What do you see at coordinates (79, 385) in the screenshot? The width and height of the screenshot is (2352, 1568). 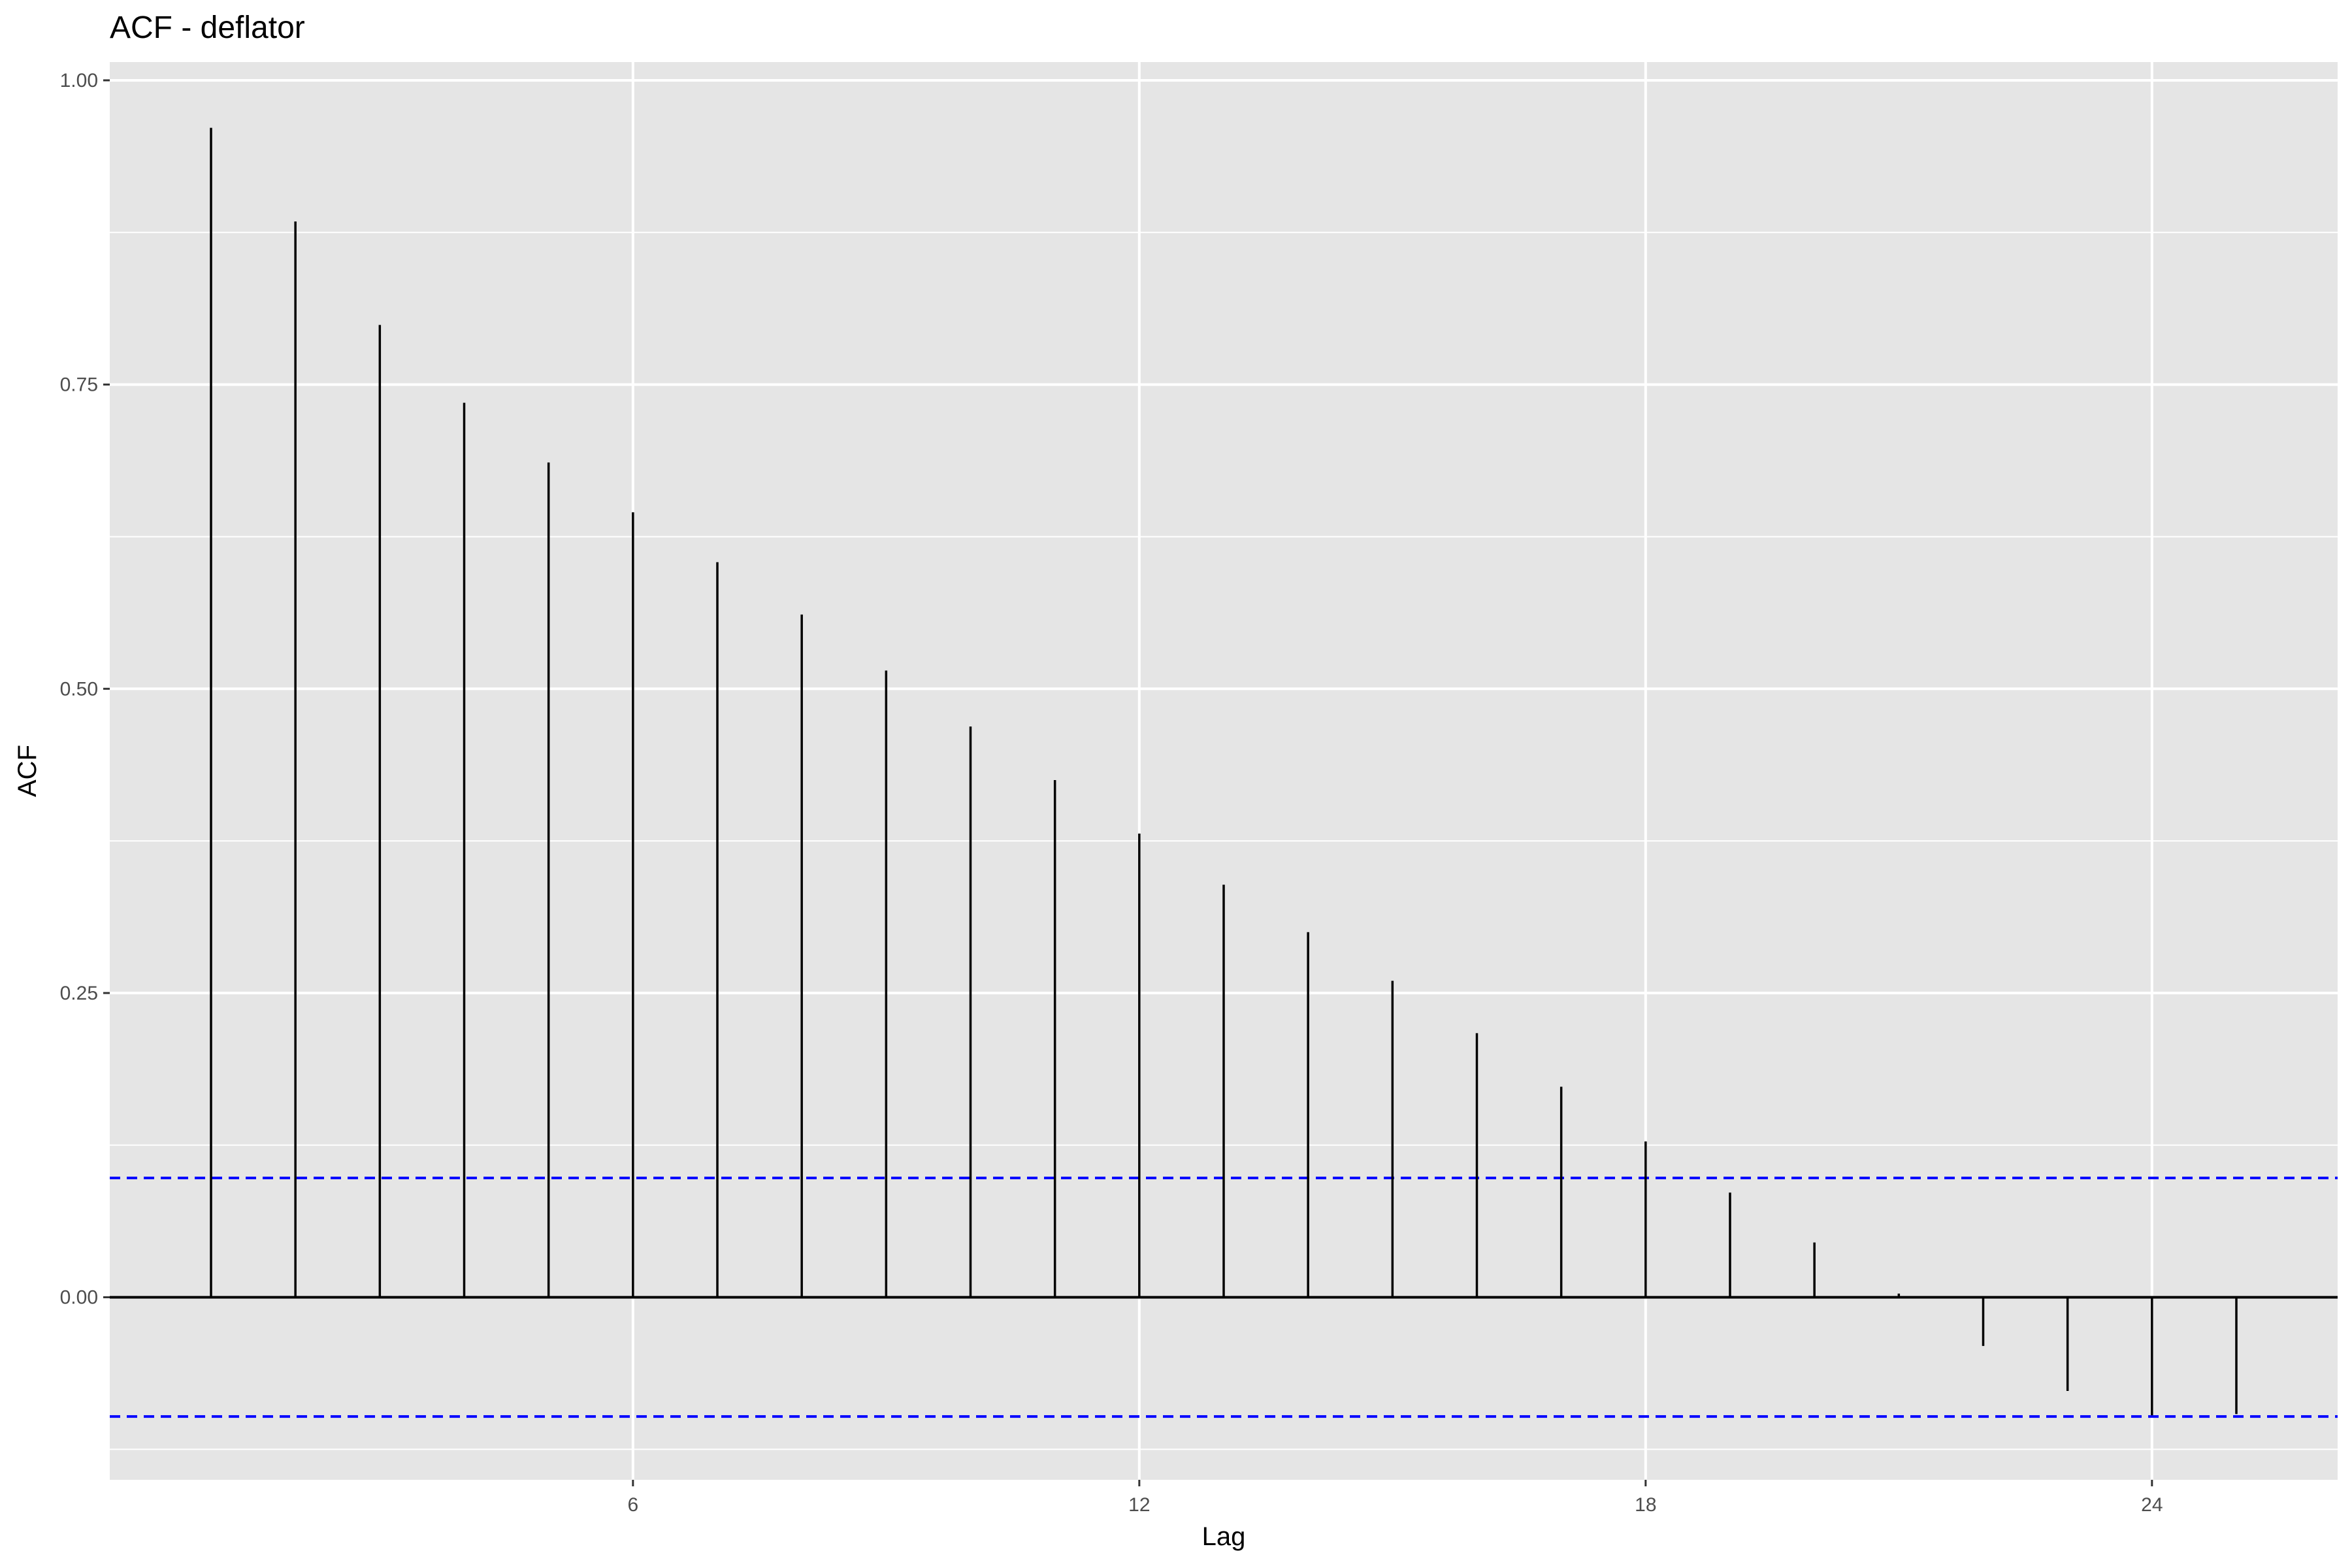 I see `y-tick-label: 0.75` at bounding box center [79, 385].